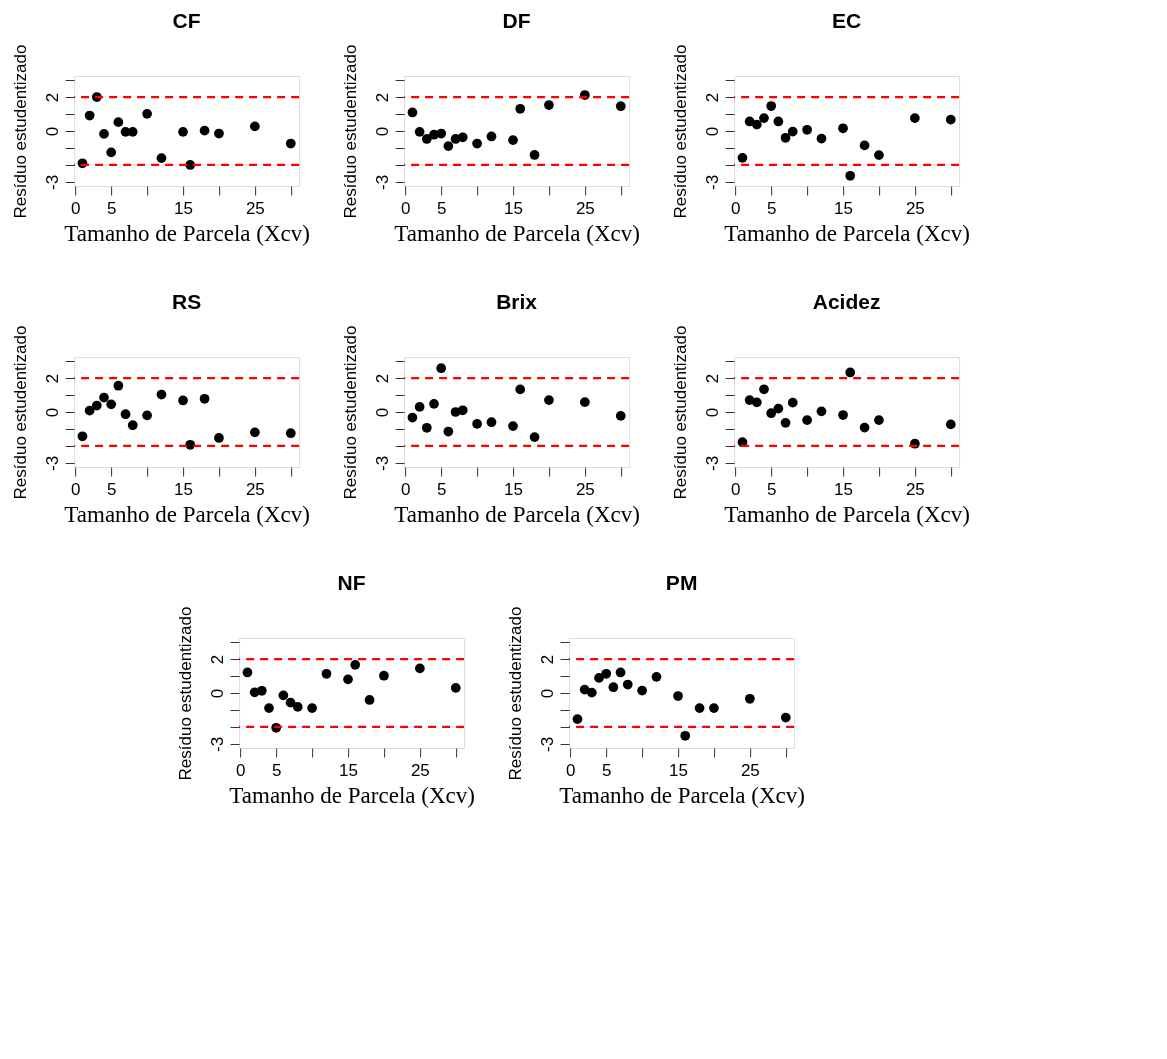 This screenshot has height=1059, width=1167. I want to click on chart-title: PM, so click(681, 583).